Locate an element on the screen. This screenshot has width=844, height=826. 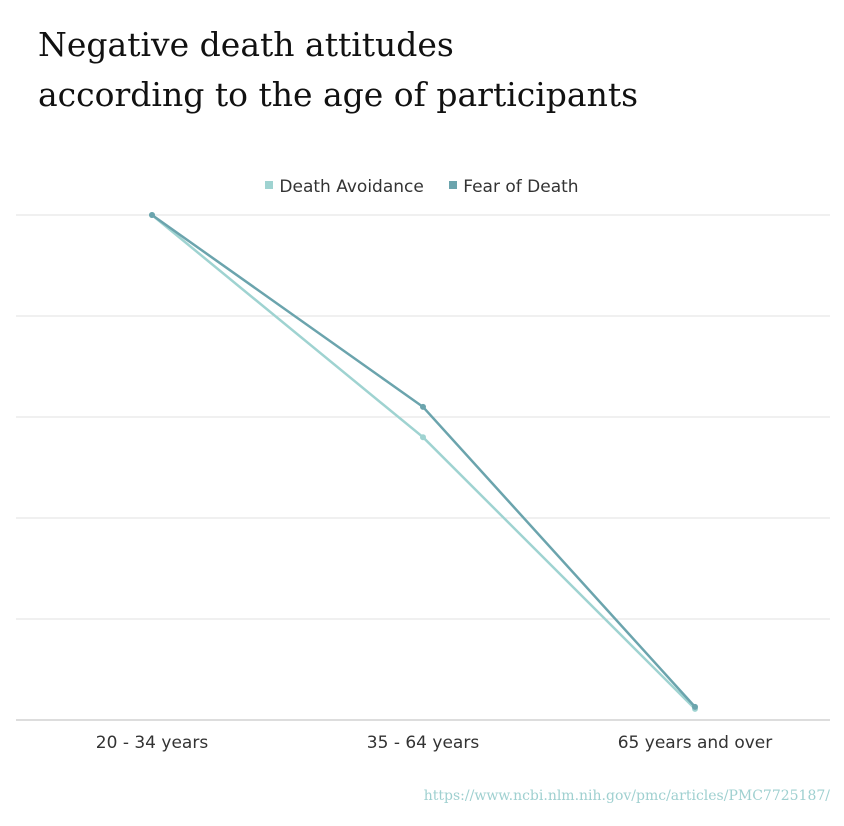
legend-item-death-avoidance: Death Avoidance is located at coordinates (344, 187).